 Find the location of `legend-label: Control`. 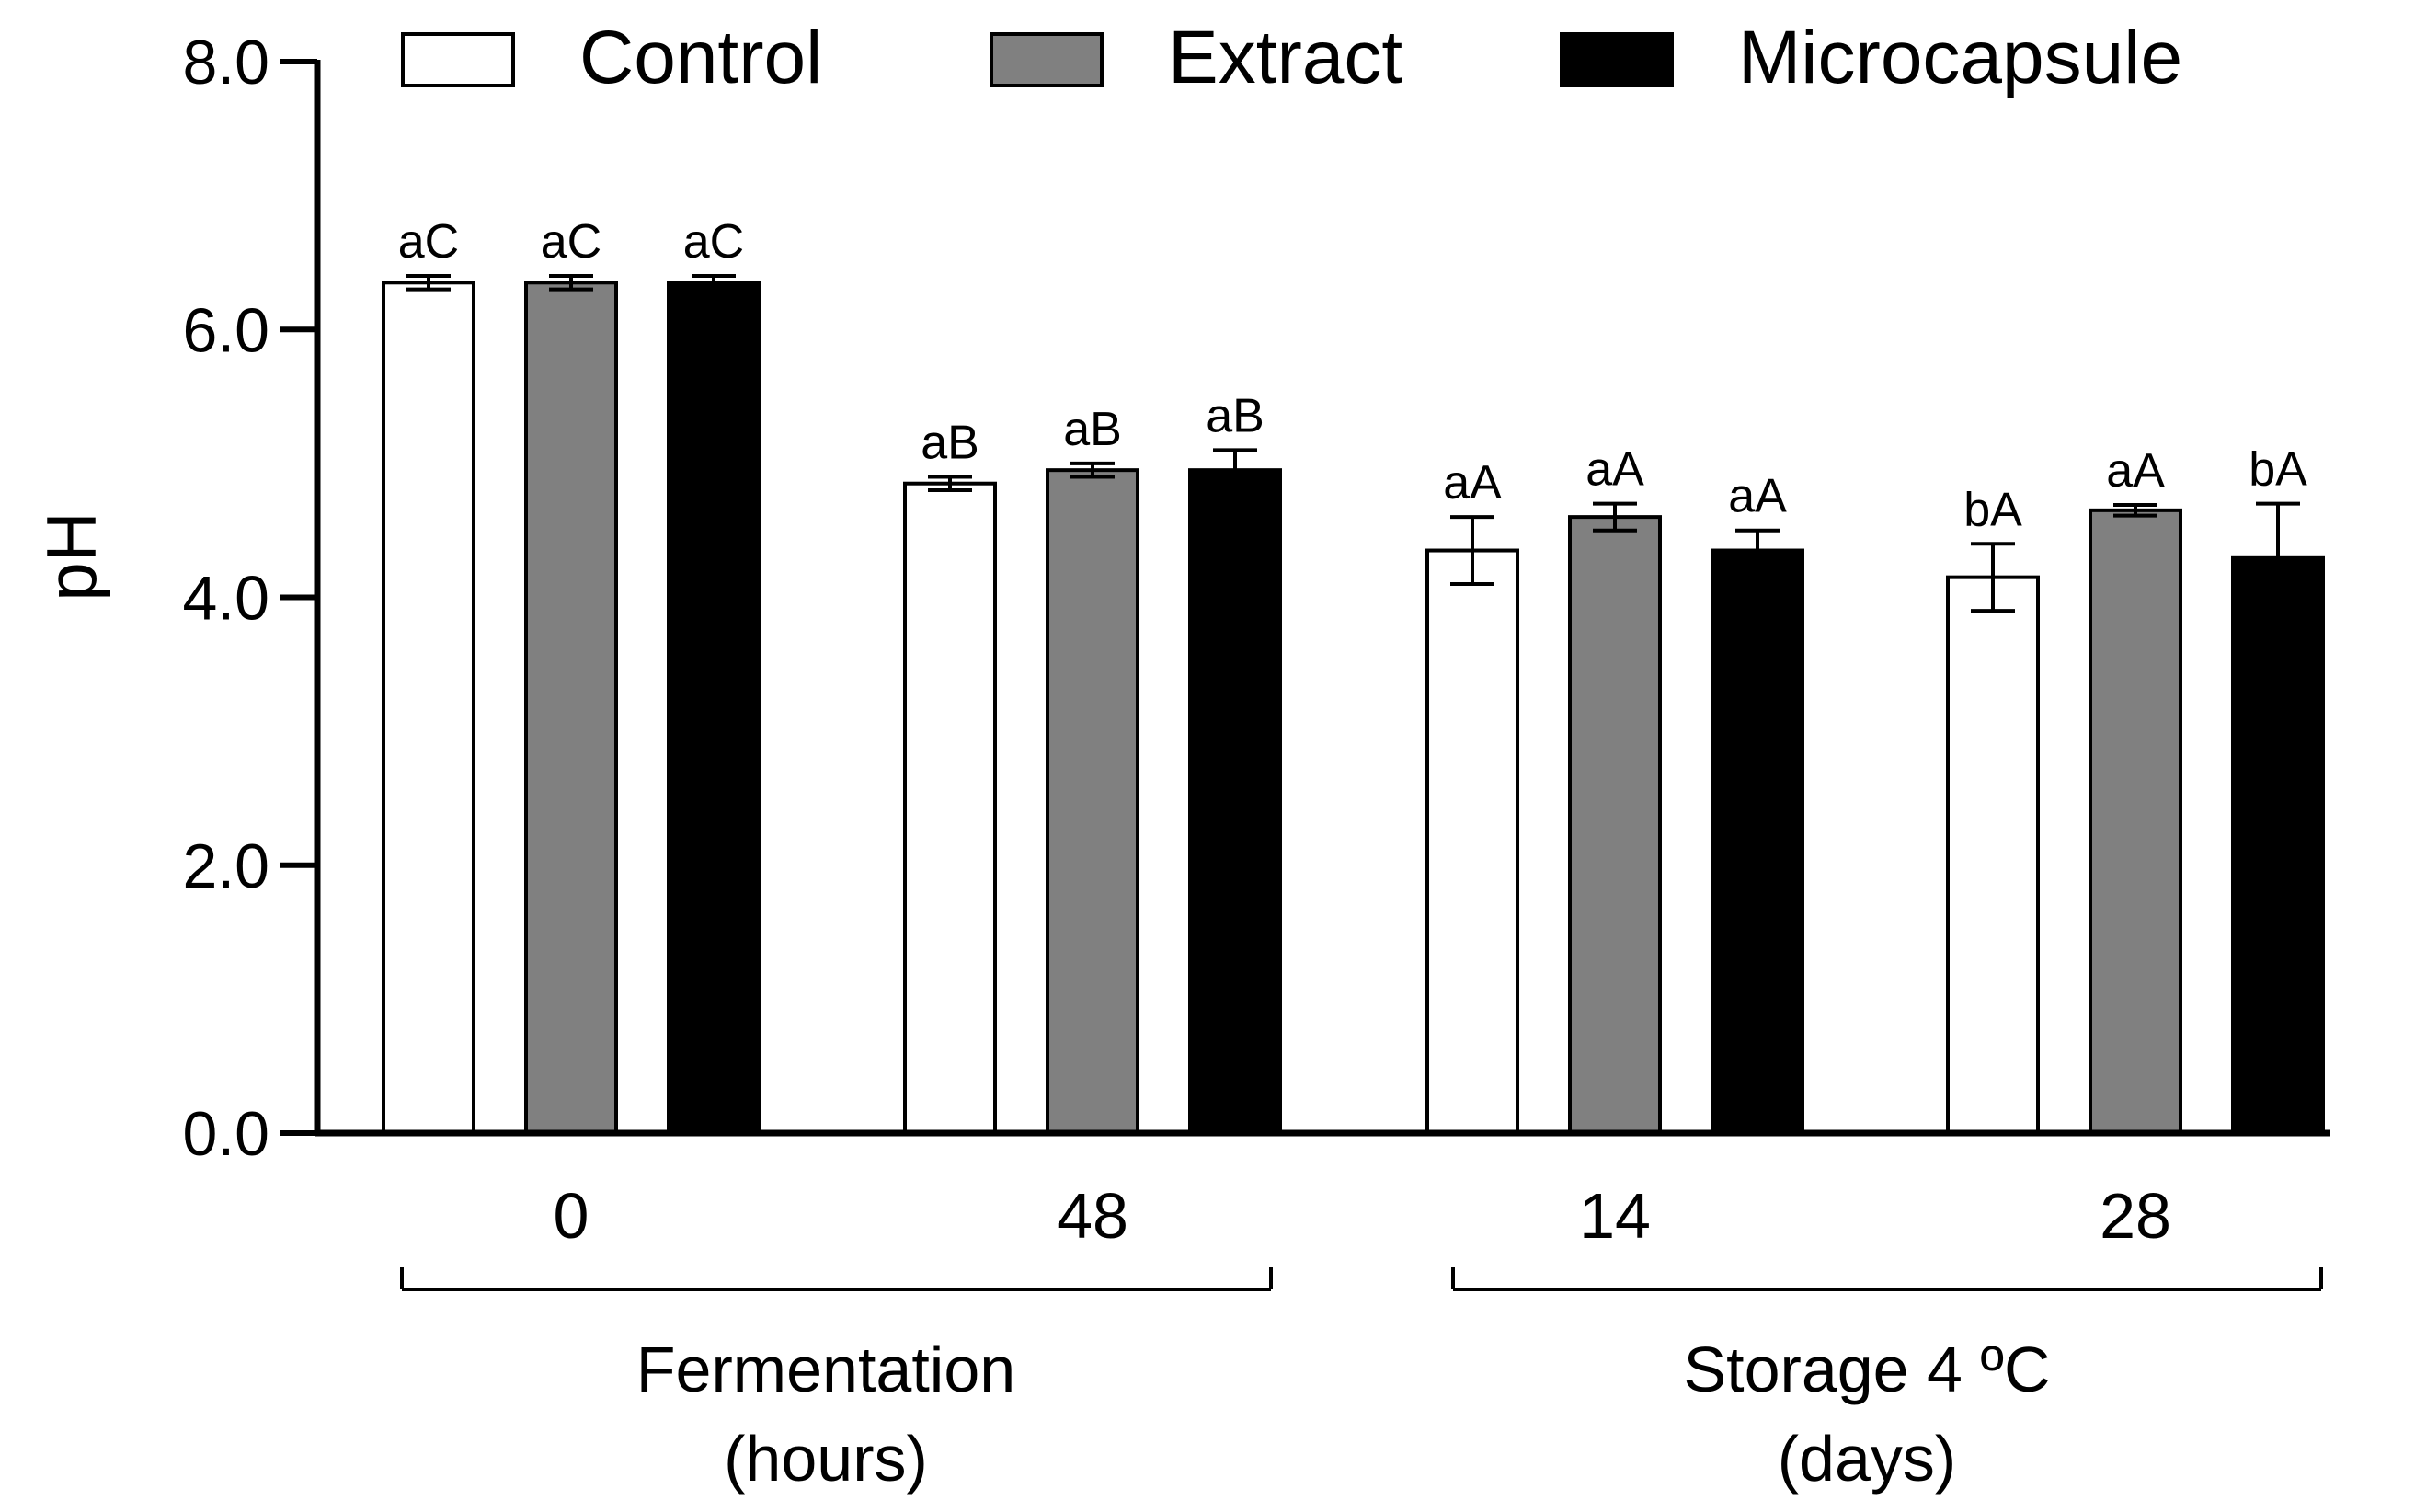

legend-label: Control is located at coordinates (700, 57).